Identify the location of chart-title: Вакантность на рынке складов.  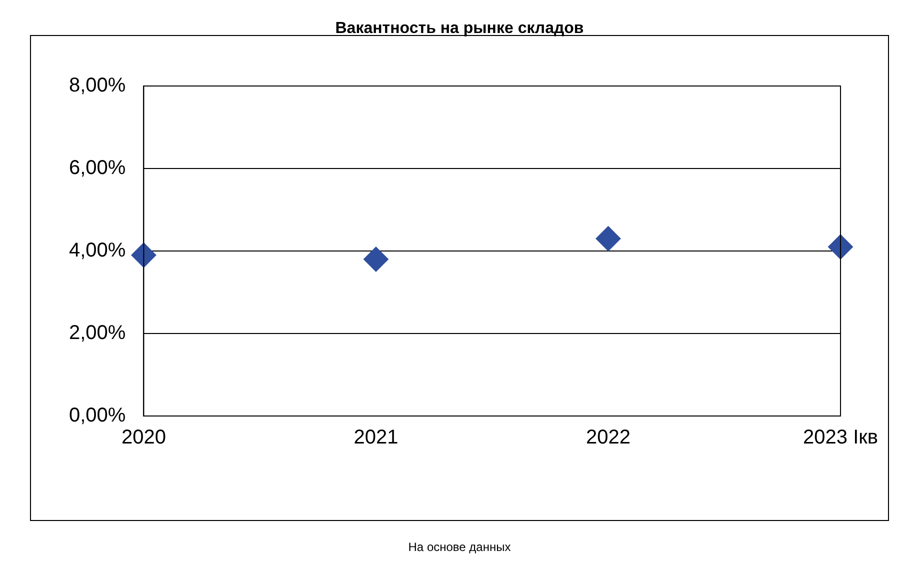
(459, 29).